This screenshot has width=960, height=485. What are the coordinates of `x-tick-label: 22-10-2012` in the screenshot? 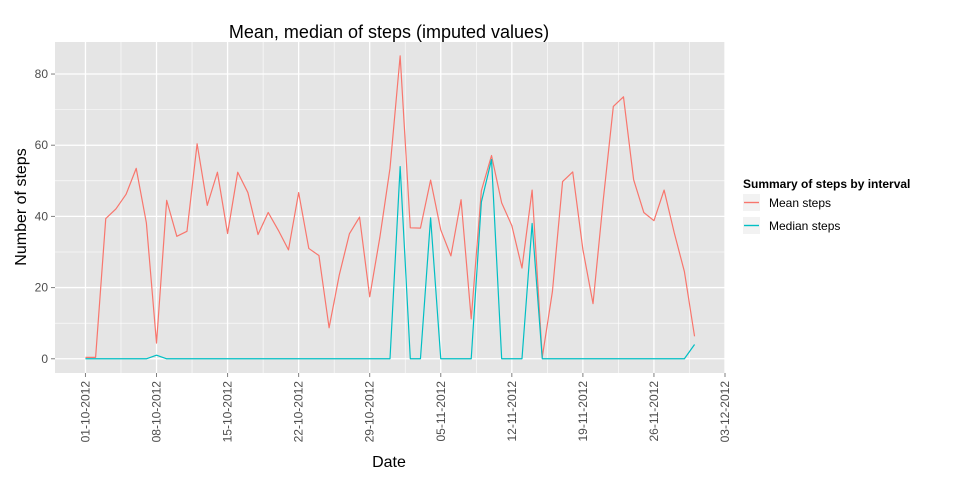 It's located at (299, 412).